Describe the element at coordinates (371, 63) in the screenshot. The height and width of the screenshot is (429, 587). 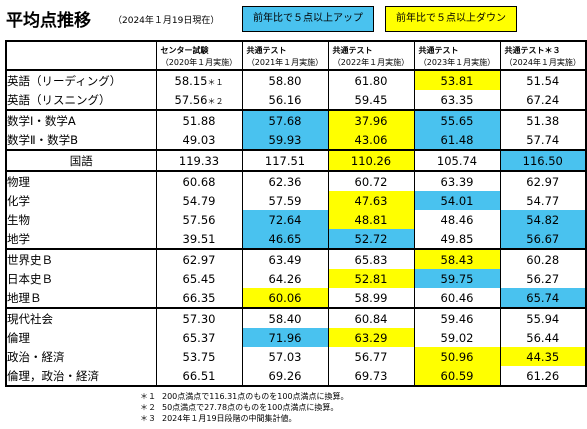
I see `column-subheader: （2022年１月実施）` at that location.